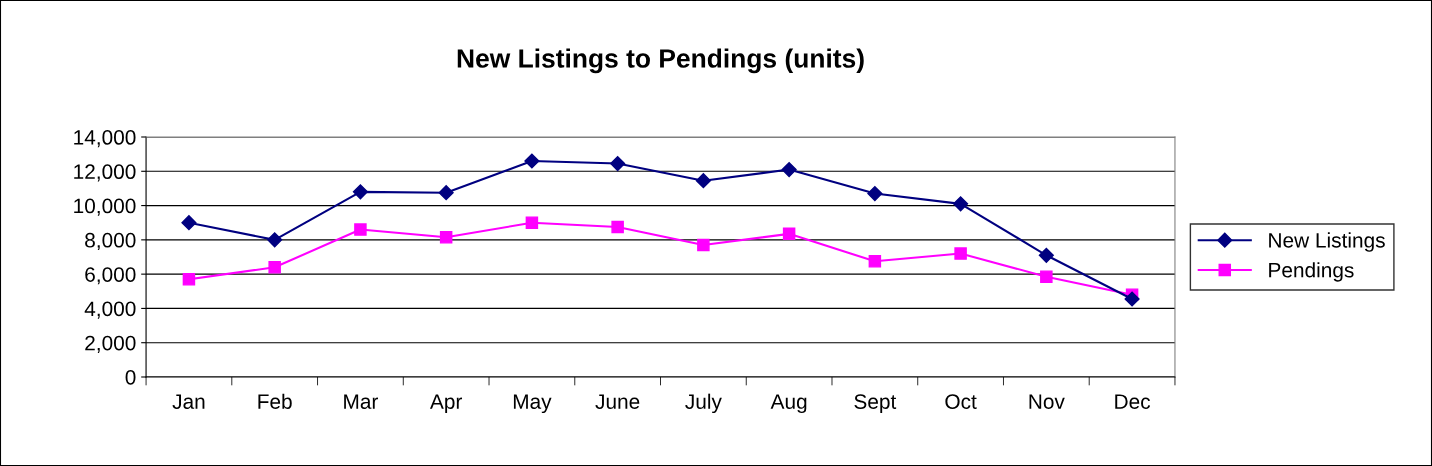 Image resolution: width=1432 pixels, height=466 pixels. Describe the element at coordinates (105, 173) in the screenshot. I see `y-tick-label: 12,000` at that location.